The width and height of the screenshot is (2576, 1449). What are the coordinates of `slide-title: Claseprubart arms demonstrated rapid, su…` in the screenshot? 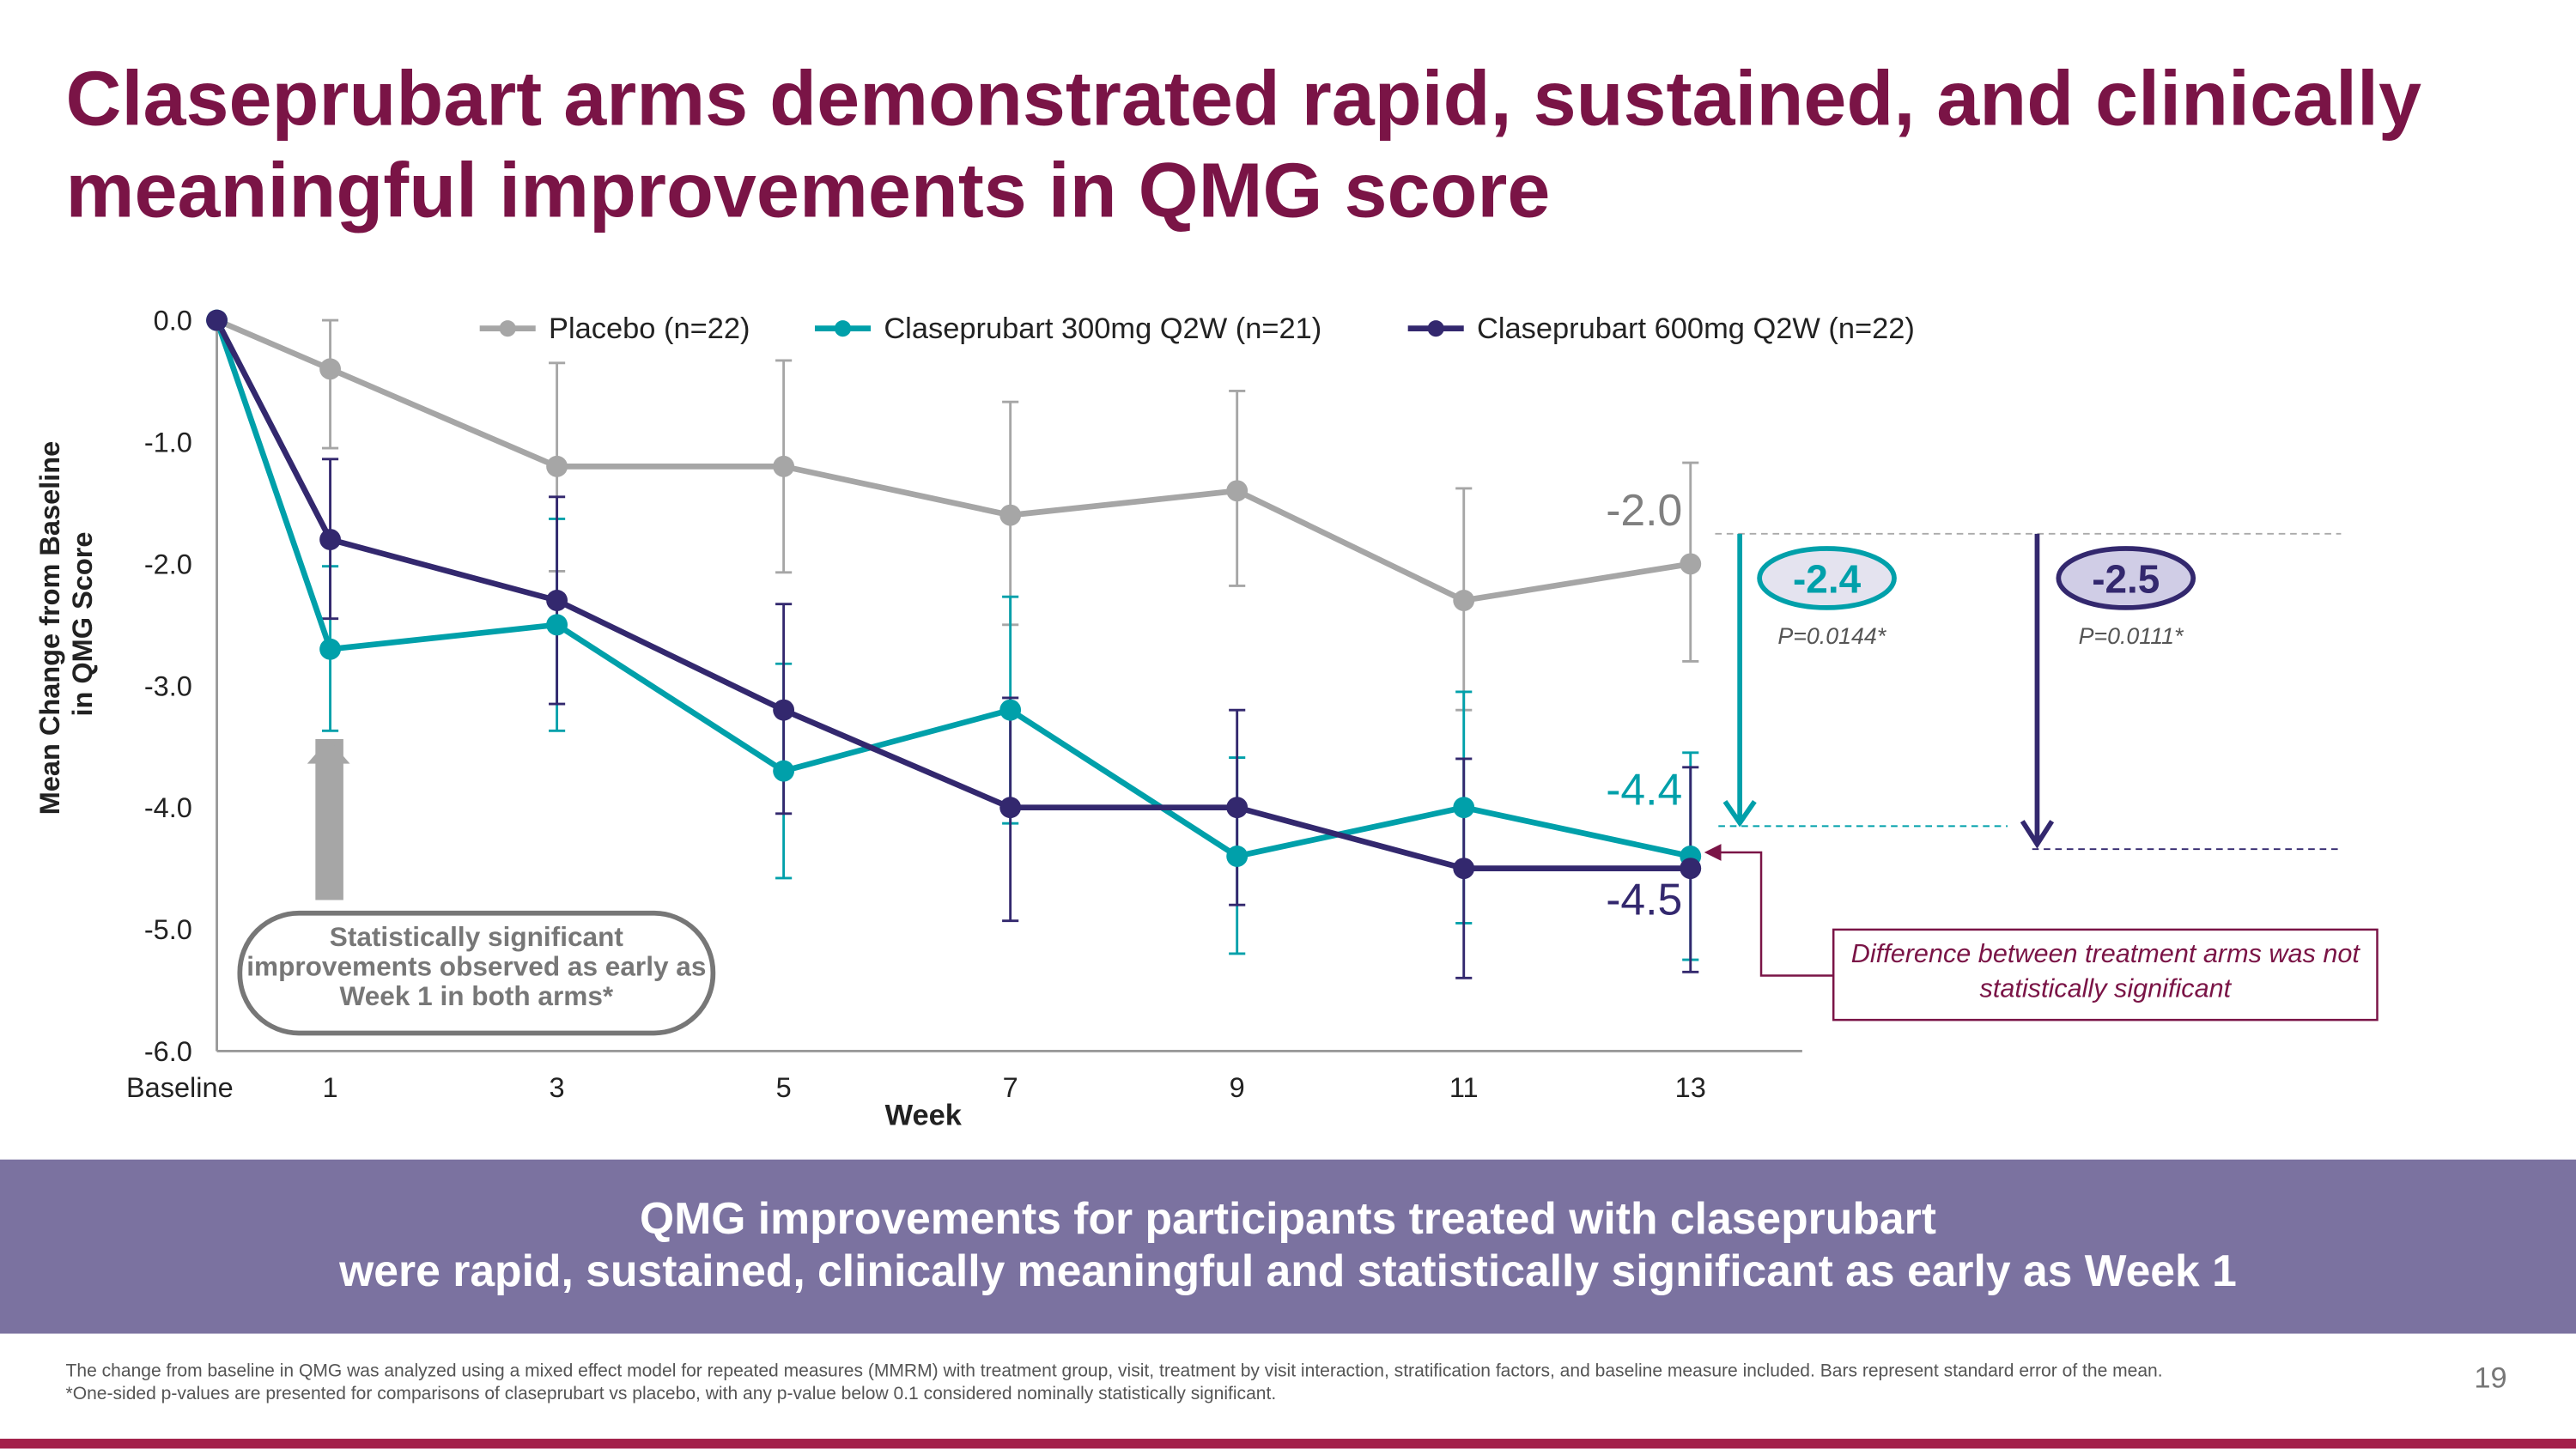 It's located at (1243, 143).